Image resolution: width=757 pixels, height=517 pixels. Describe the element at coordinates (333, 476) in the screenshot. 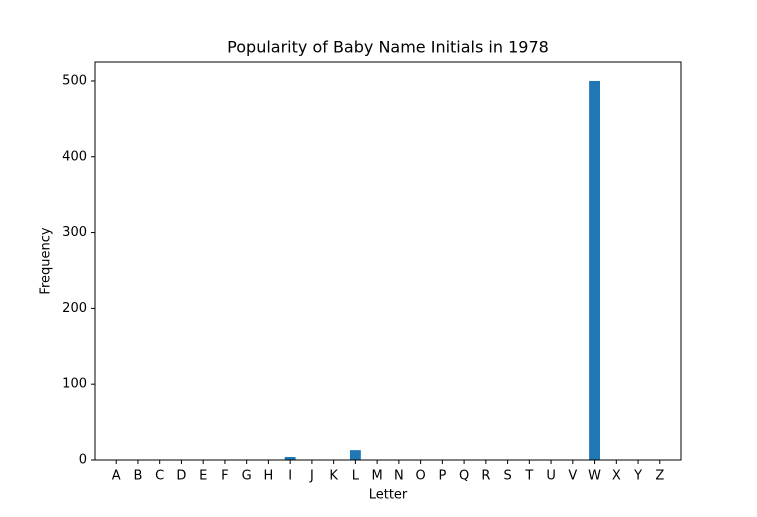

I see `x-tick-label: K` at that location.